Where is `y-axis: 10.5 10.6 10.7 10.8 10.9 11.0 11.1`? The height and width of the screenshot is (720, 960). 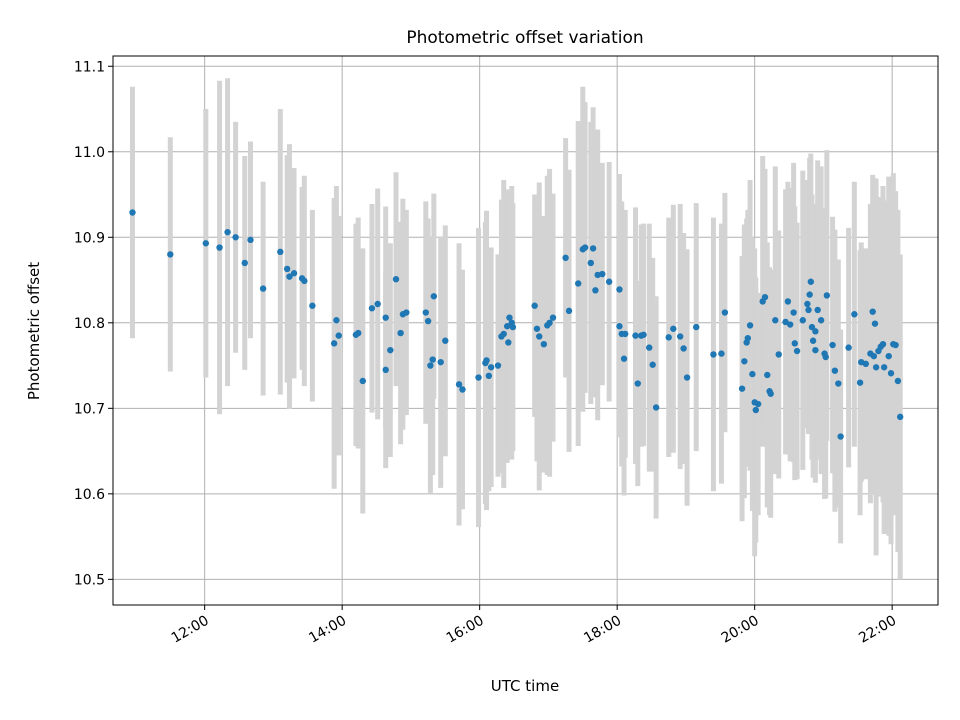
y-axis: 10.5 10.6 10.7 10.8 10.9 11.0 11.1 is located at coordinates (93, 323).